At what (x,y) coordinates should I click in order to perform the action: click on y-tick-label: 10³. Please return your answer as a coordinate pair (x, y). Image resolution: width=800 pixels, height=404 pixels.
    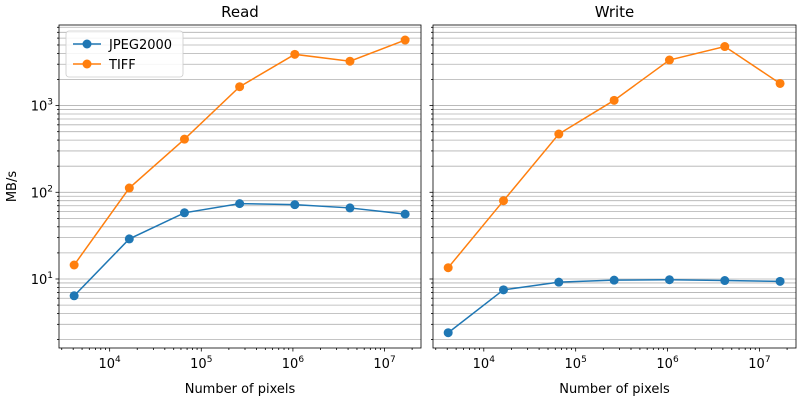
    Looking at the image, I should click on (42, 106).